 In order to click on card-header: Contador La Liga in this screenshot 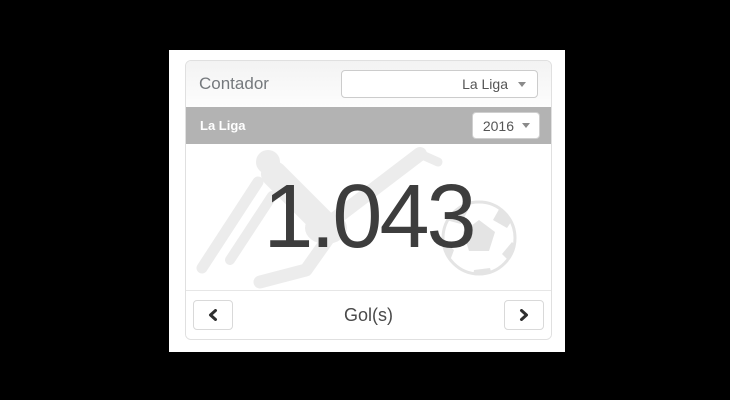, I will do `click(368, 84)`.